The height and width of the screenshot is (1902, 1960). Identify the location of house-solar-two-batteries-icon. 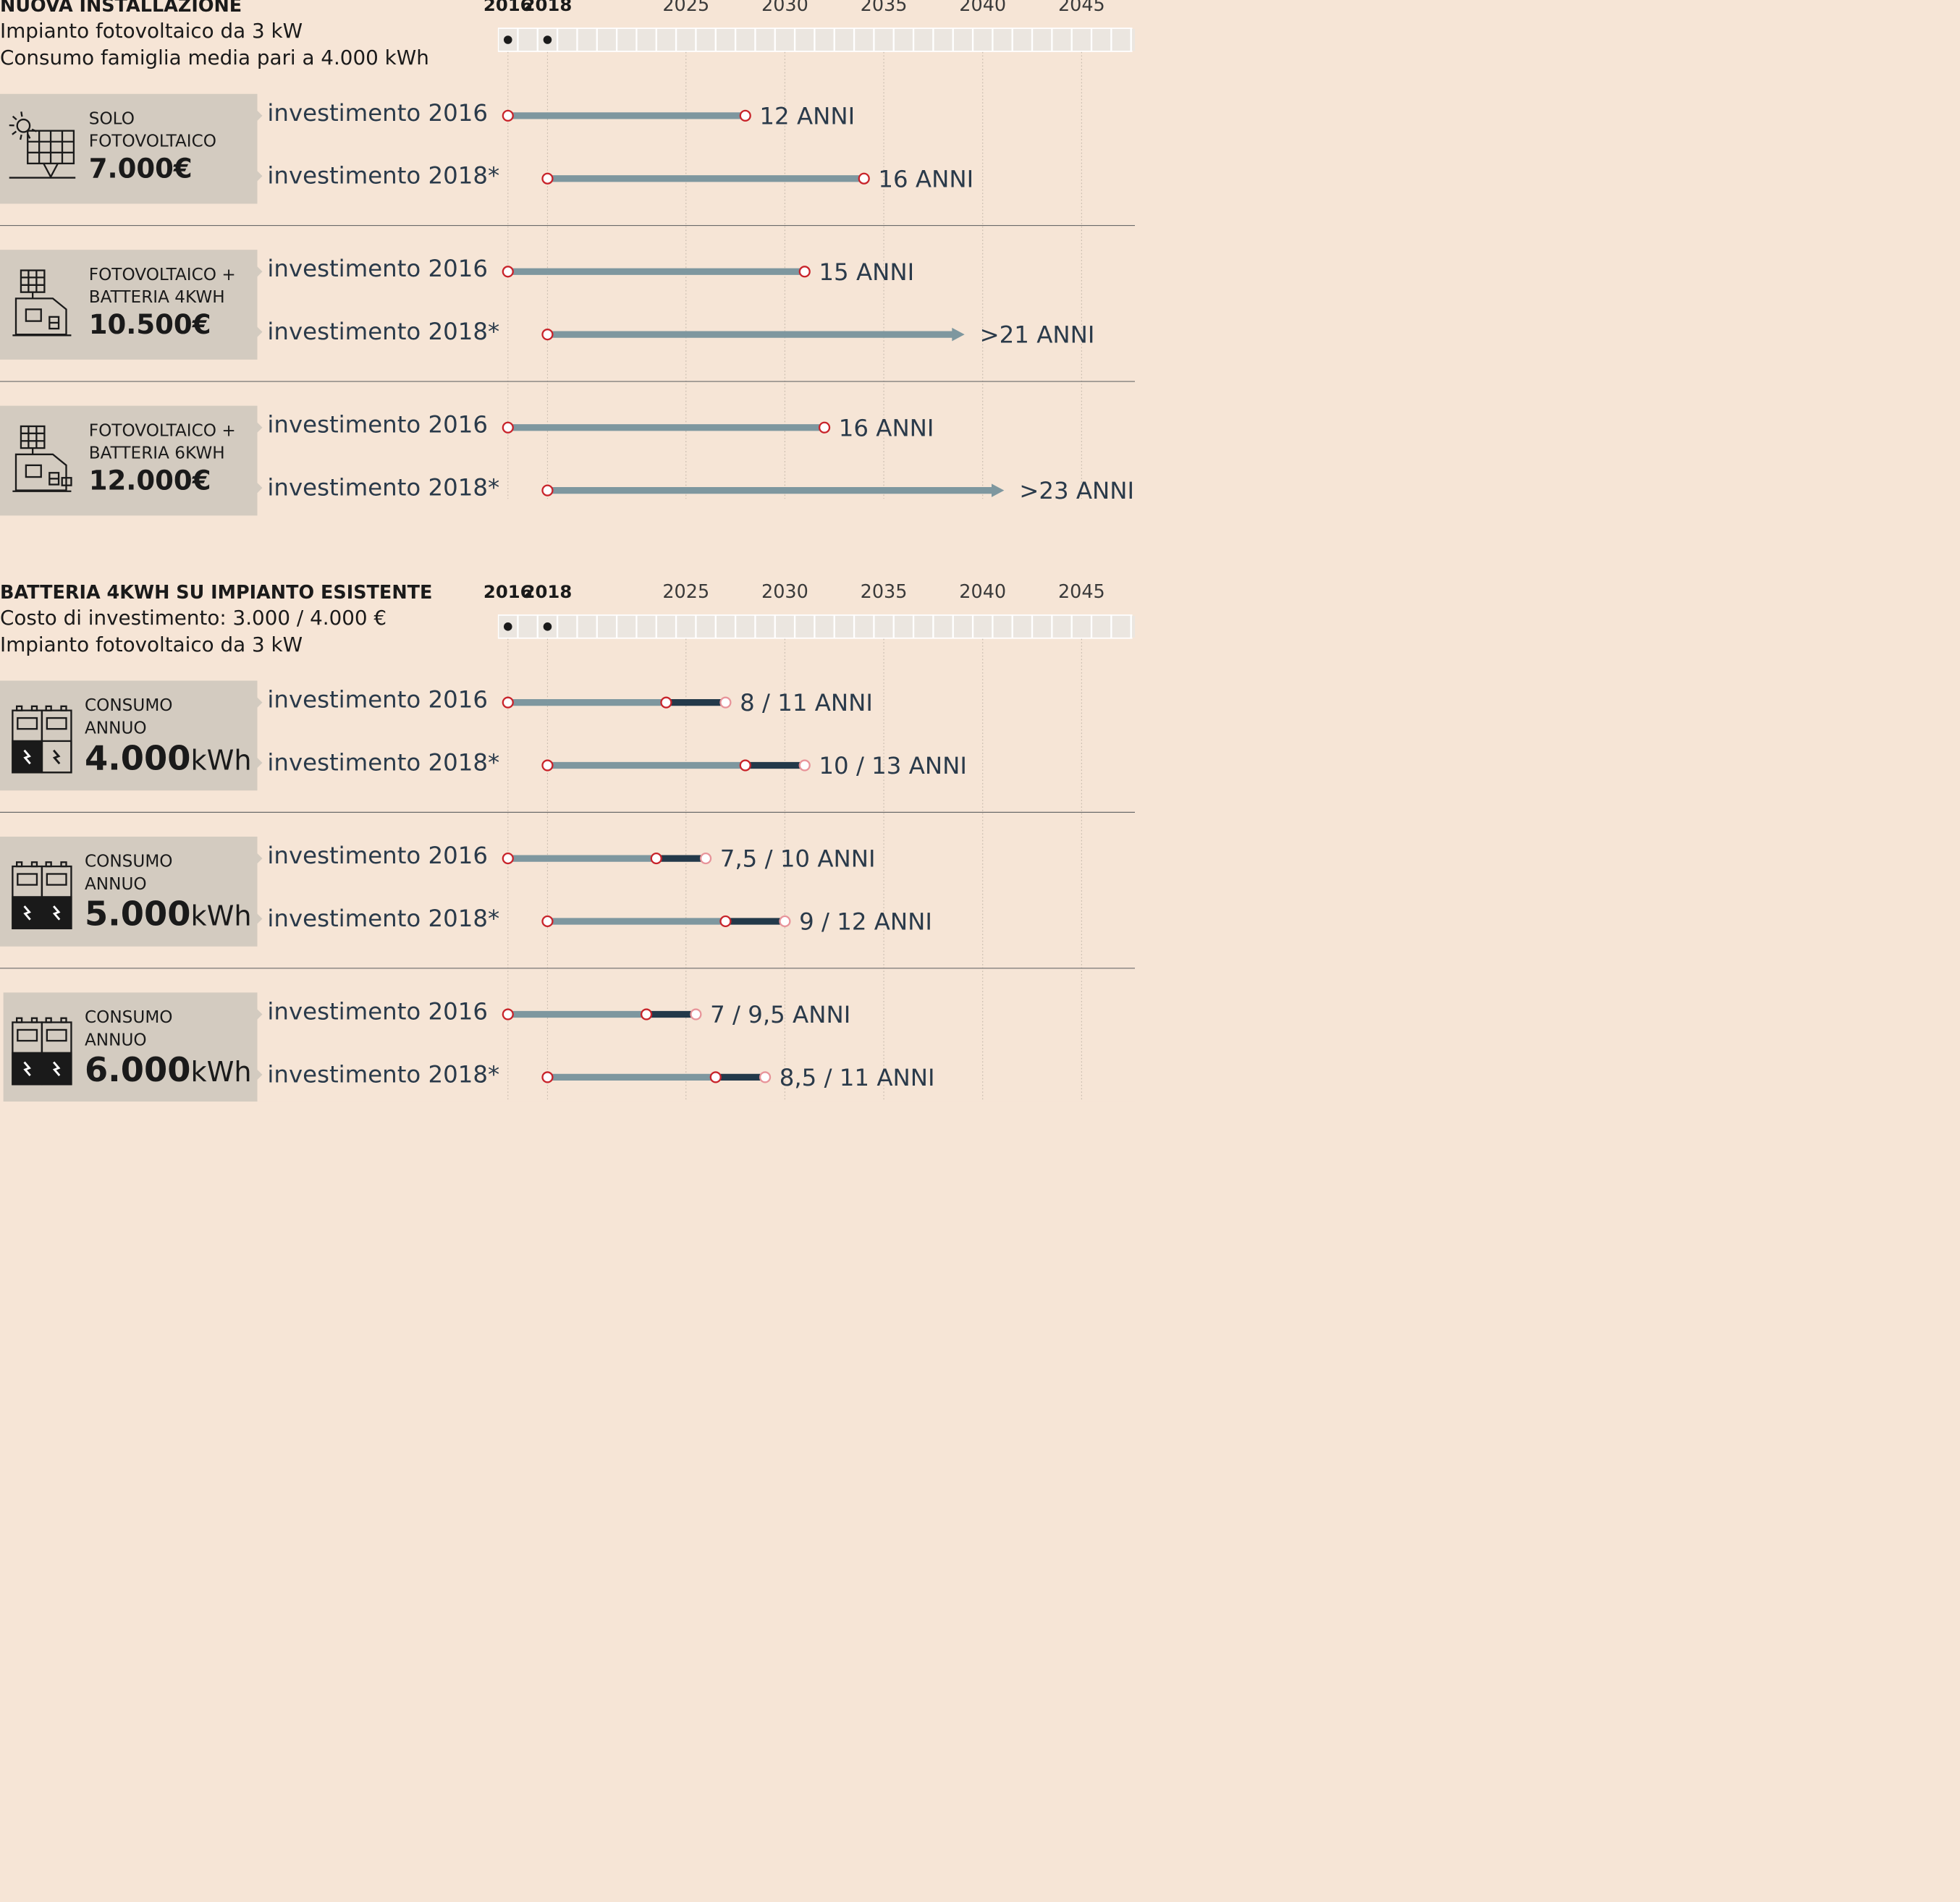
(42, 459).